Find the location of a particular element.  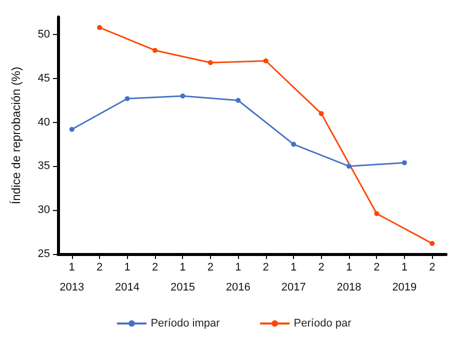

text: 2019 is located at coordinates (404, 288).